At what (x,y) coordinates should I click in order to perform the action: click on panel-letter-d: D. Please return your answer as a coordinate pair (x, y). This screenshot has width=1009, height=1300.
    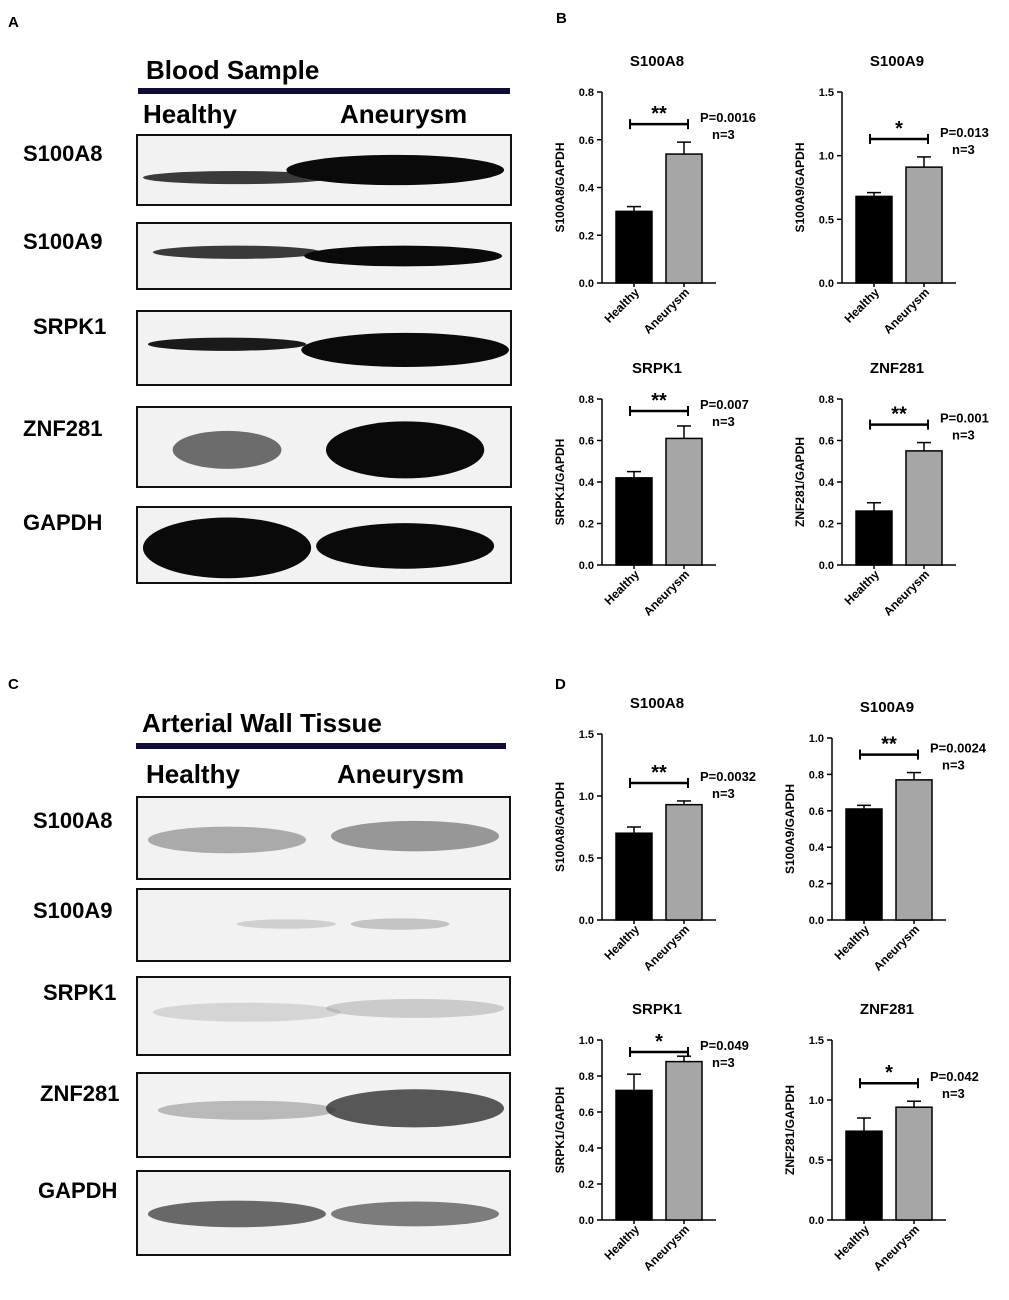
    Looking at the image, I should click on (560, 684).